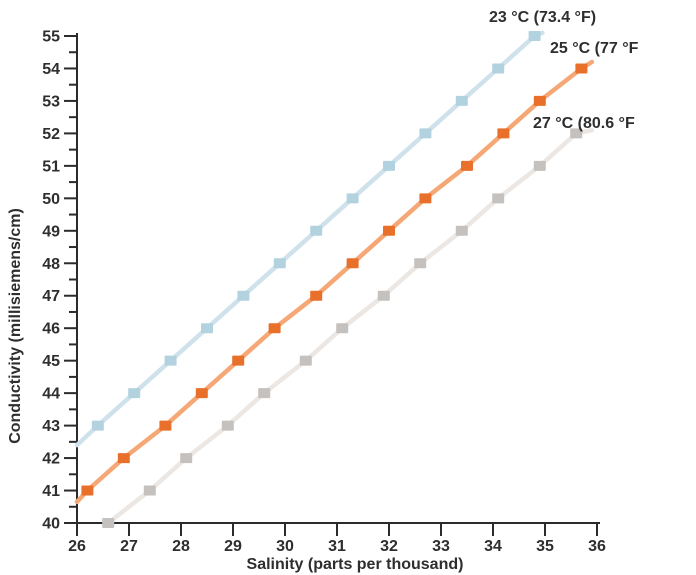  Describe the element at coordinates (51, 134) in the screenshot. I see `y-tick-label: 52` at that location.